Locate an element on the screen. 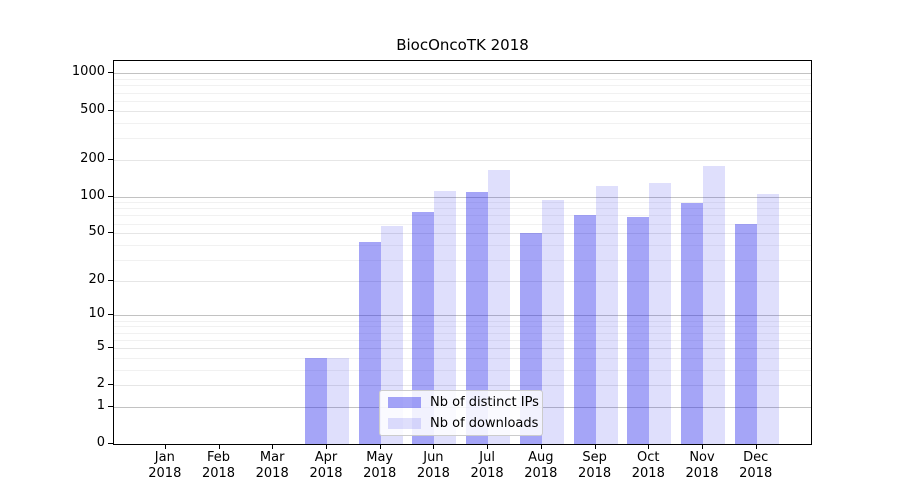 This screenshot has height=500, width=900. legend-label-ips: Nb of distinct IPs is located at coordinates (484, 402).